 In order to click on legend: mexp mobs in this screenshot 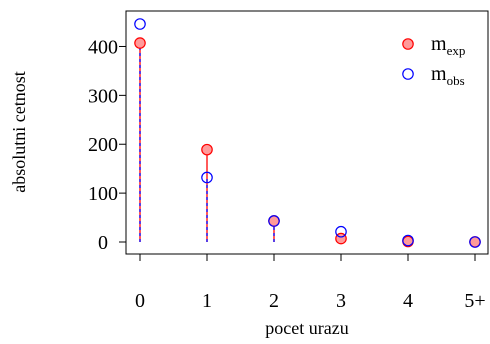, I will do `click(433, 60)`.